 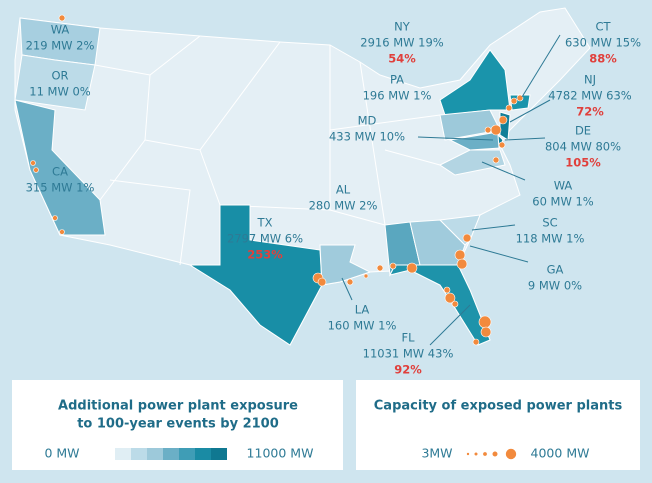 What do you see at coordinates (583, 147) in the screenshot?
I see `state-exposure: 804 MW 80%` at bounding box center [583, 147].